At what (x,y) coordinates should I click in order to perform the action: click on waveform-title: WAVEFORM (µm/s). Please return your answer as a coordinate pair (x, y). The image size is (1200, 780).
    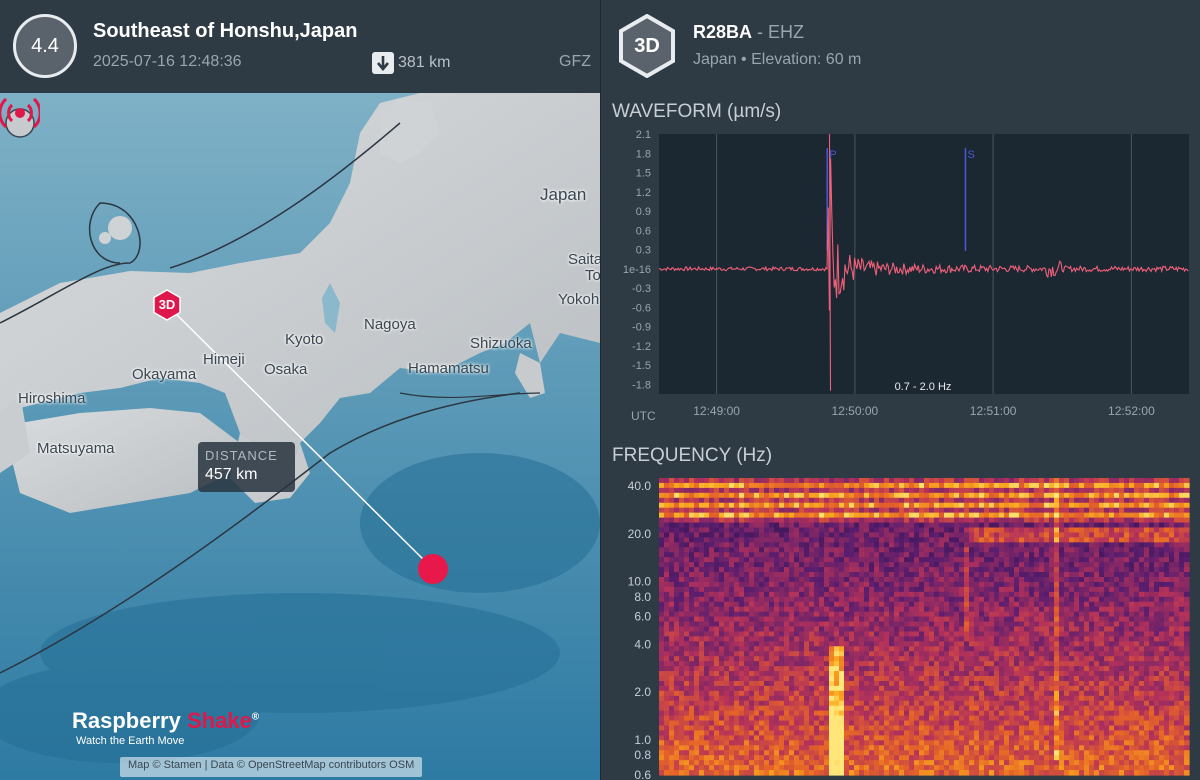
    Looking at the image, I should click on (697, 111).